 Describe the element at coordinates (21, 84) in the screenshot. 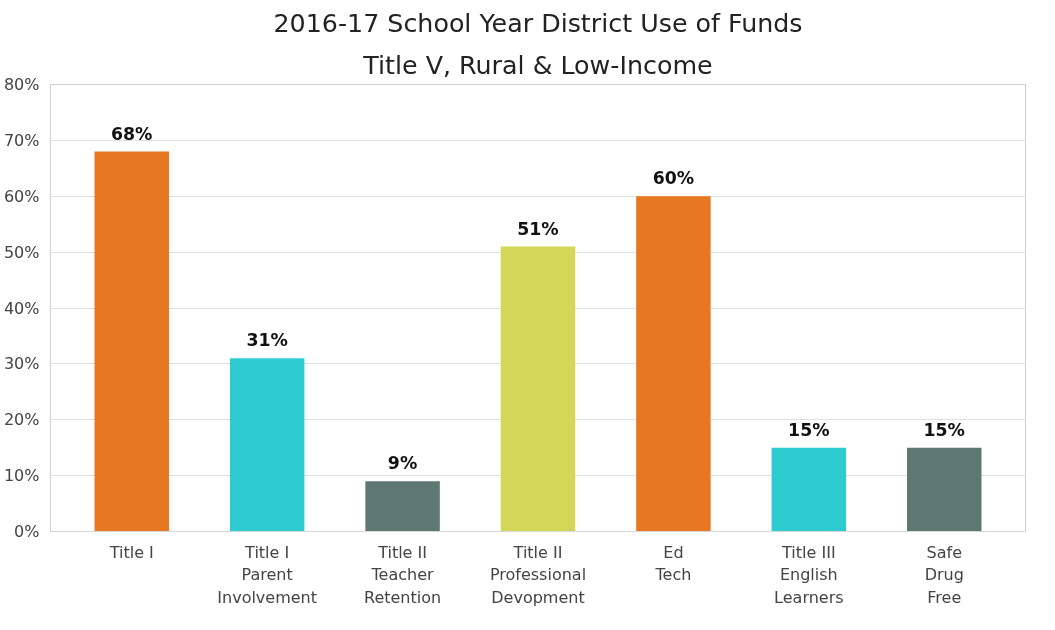

I see `y-tick-label: 80%` at that location.